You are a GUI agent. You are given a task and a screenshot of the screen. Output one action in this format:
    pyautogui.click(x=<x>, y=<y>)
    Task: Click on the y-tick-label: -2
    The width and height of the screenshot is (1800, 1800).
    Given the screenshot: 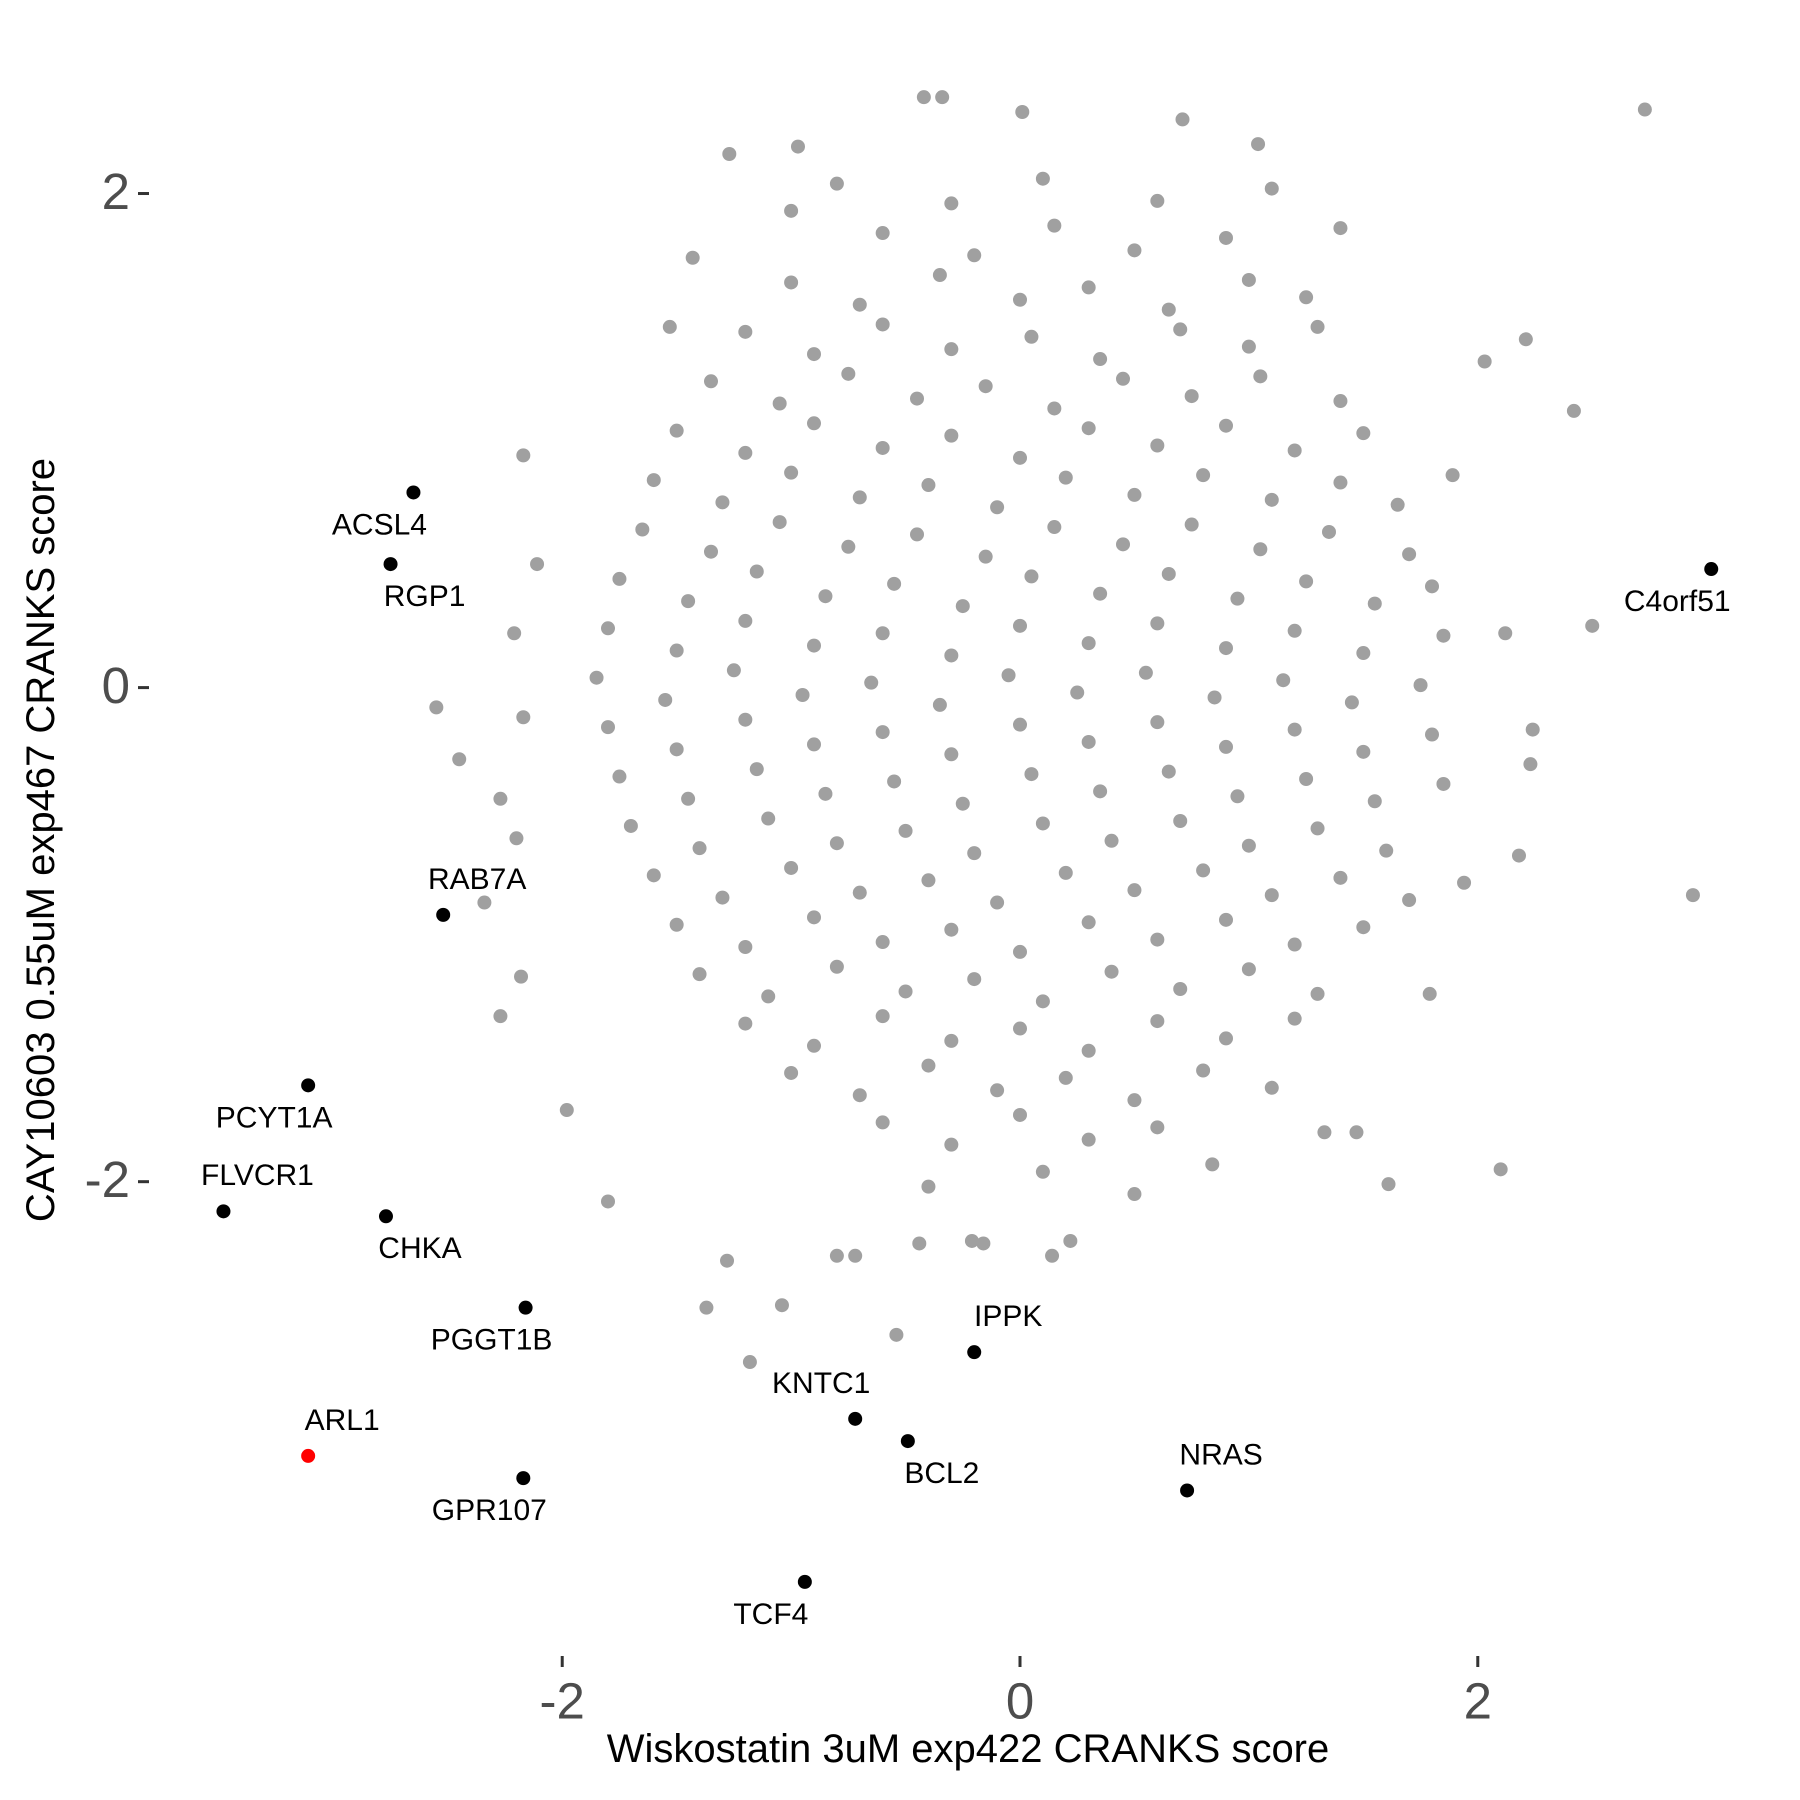 What is the action you would take?
    pyautogui.click(x=107, y=1179)
    